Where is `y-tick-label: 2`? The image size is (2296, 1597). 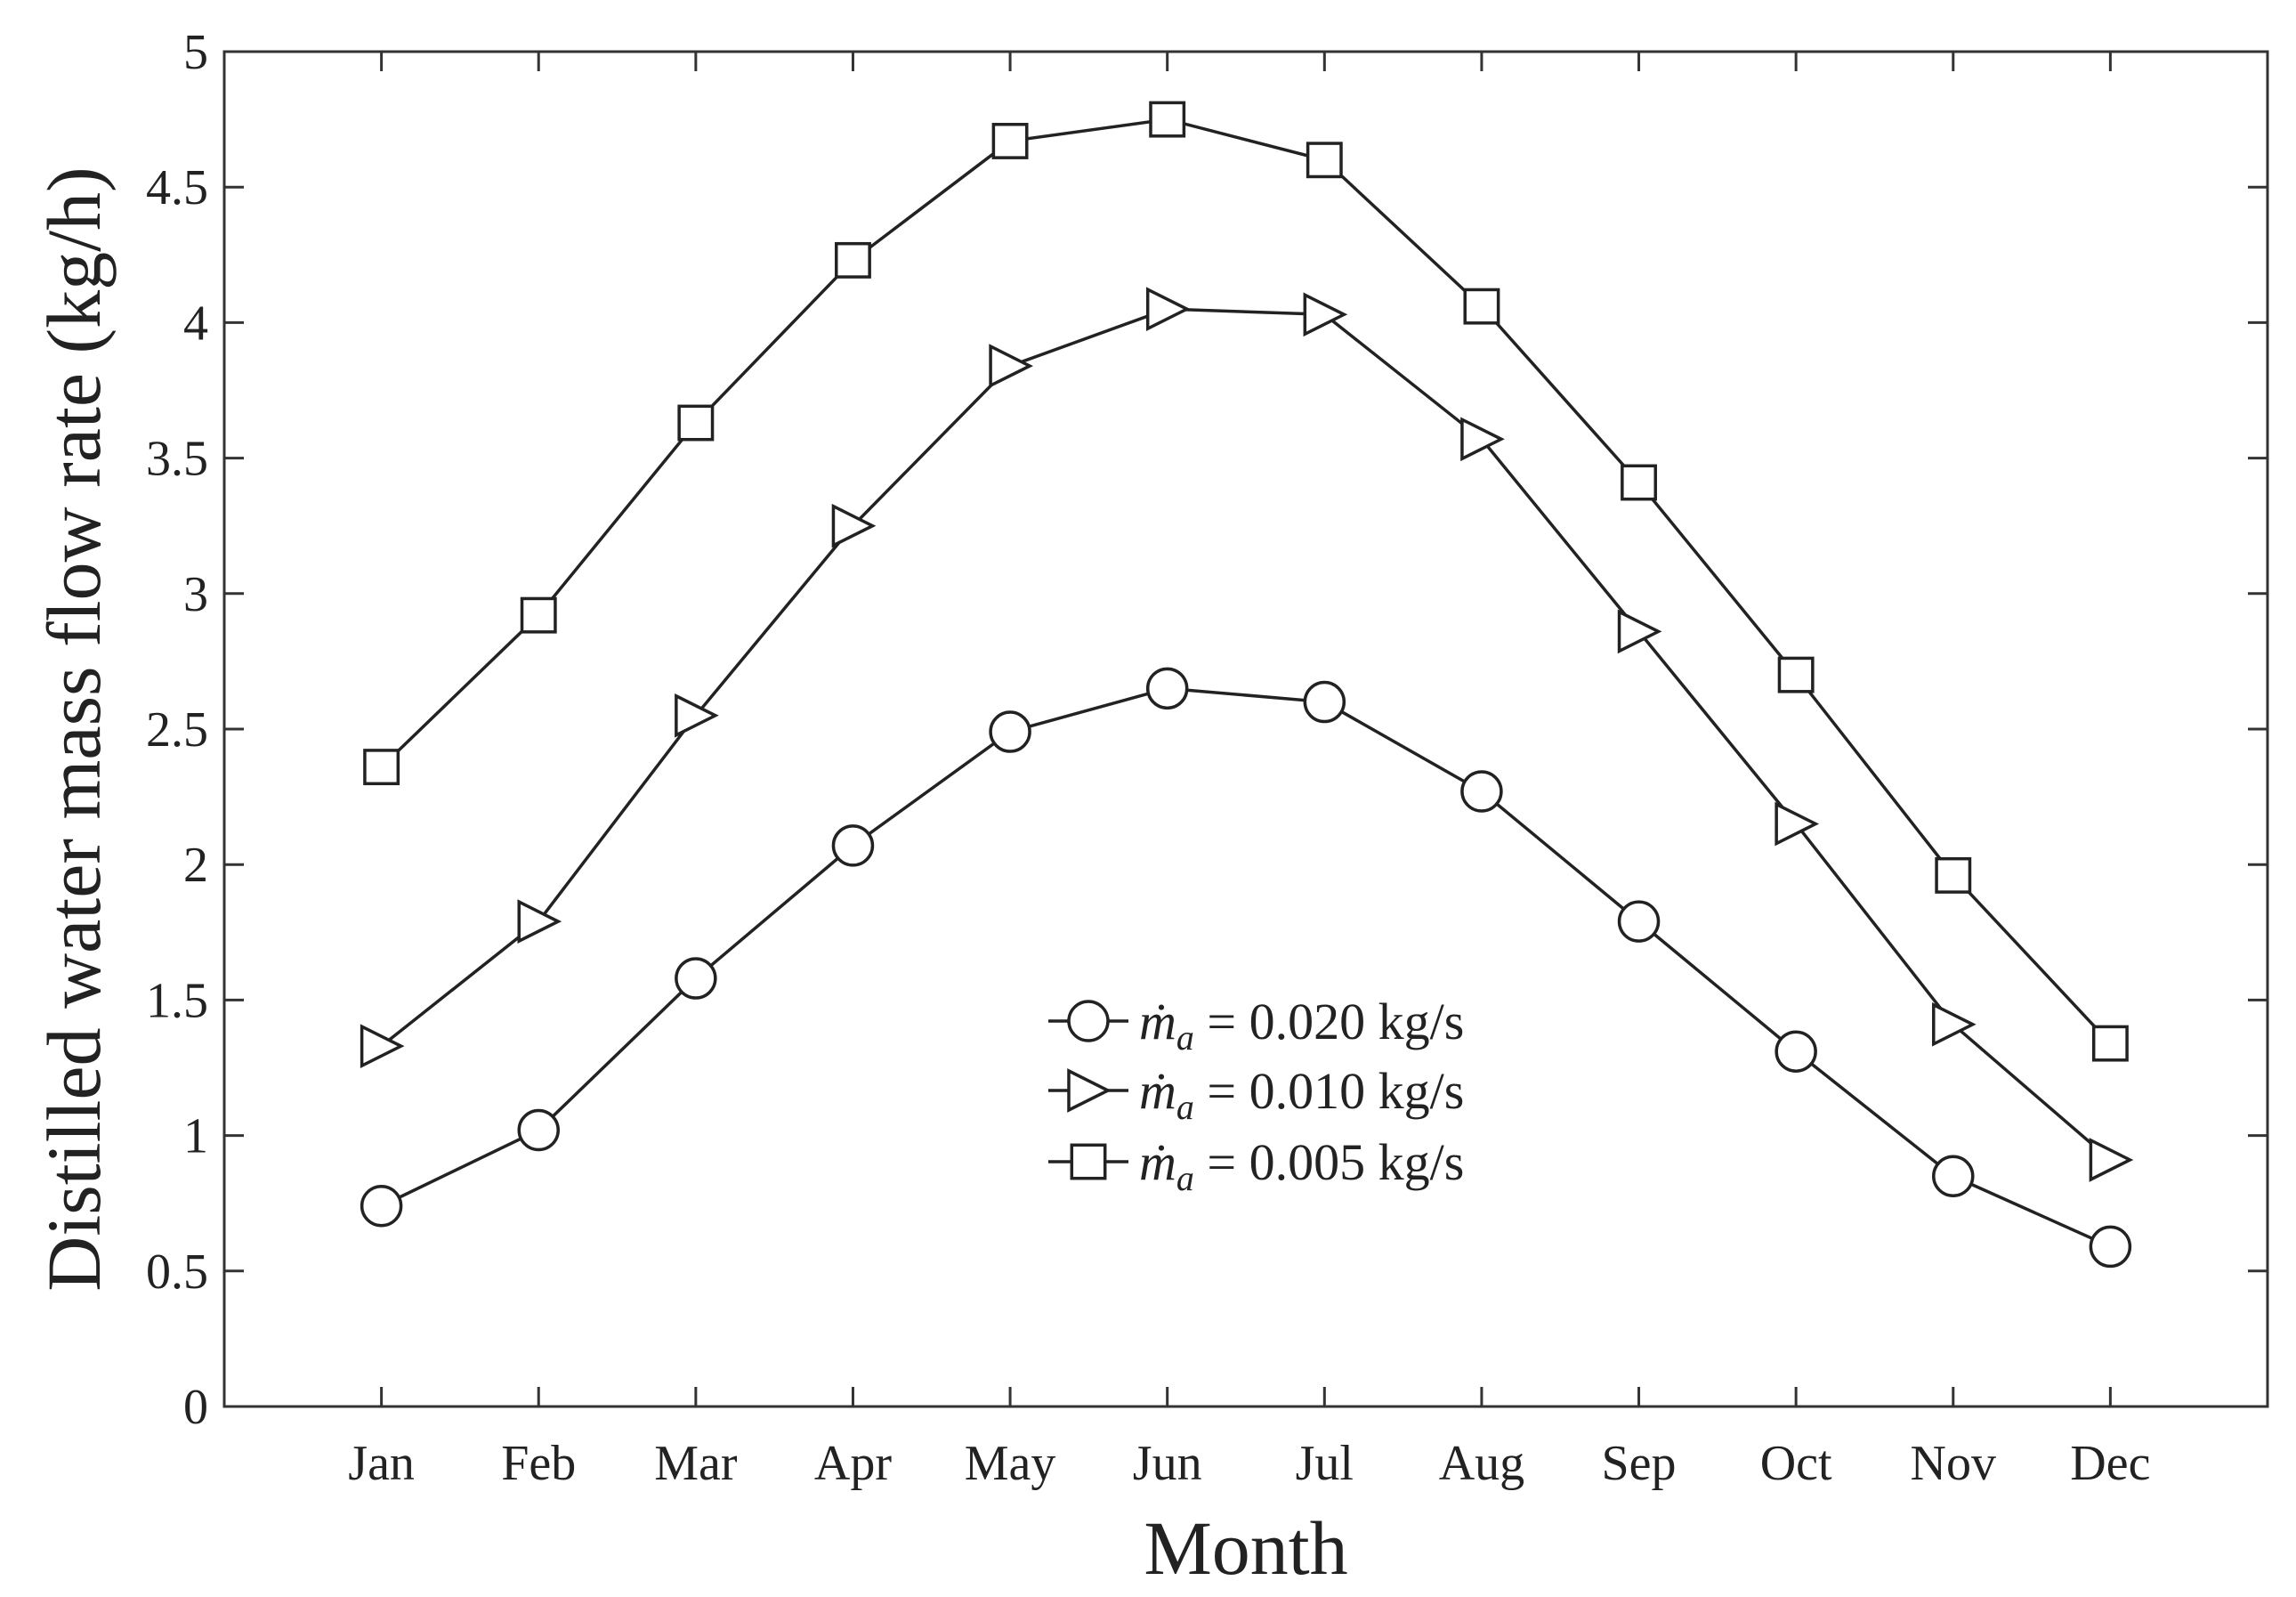 y-tick-label: 2 is located at coordinates (195, 866).